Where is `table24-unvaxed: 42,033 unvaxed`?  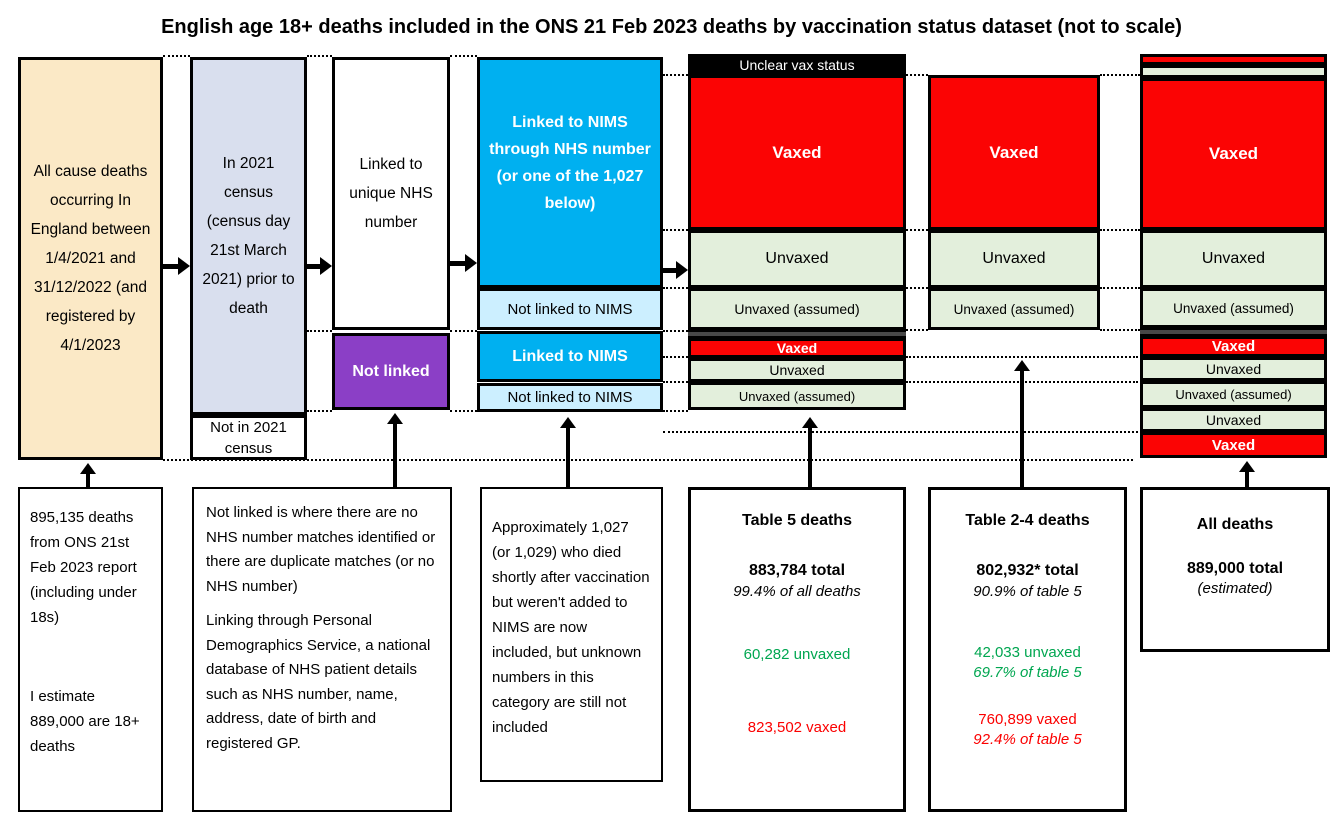
table24-unvaxed: 42,033 unvaxed is located at coordinates (1027, 652).